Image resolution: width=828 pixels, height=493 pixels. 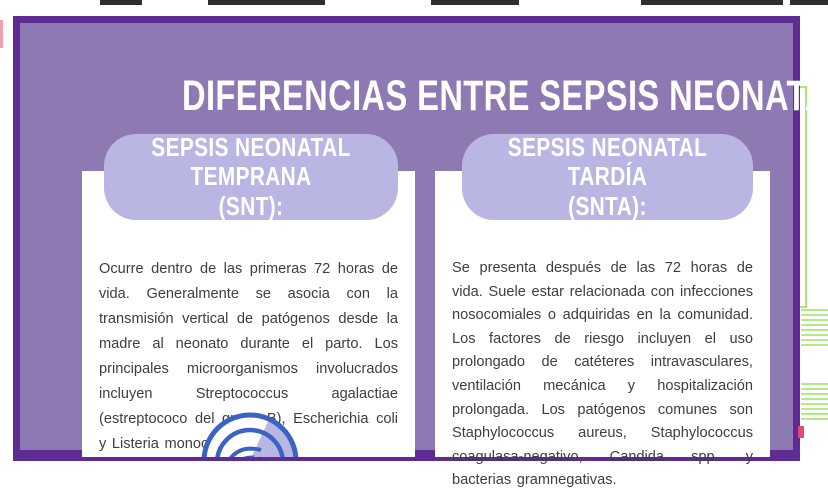 I want to click on canvas-edge-red-mark, so click(x=801, y=432).